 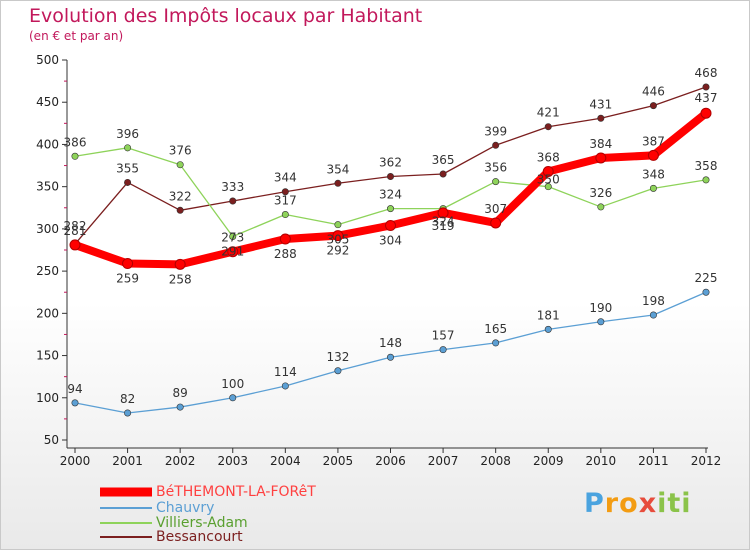 I want to click on data-label: 365, so click(x=443, y=160).